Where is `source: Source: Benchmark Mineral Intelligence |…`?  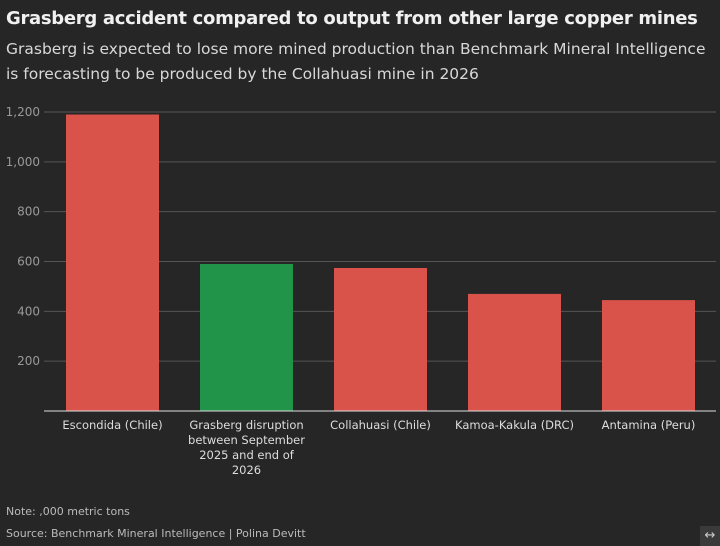
source: Source: Benchmark Mineral Intelligence |… is located at coordinates (156, 533).